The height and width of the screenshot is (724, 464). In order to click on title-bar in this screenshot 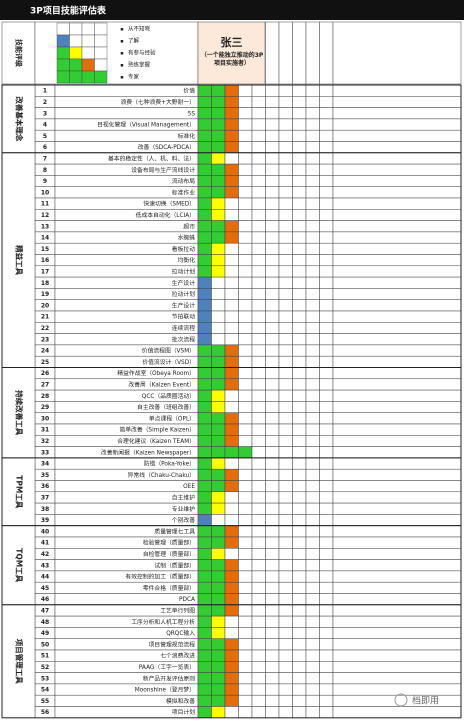, I will do `click(232, 10)`.